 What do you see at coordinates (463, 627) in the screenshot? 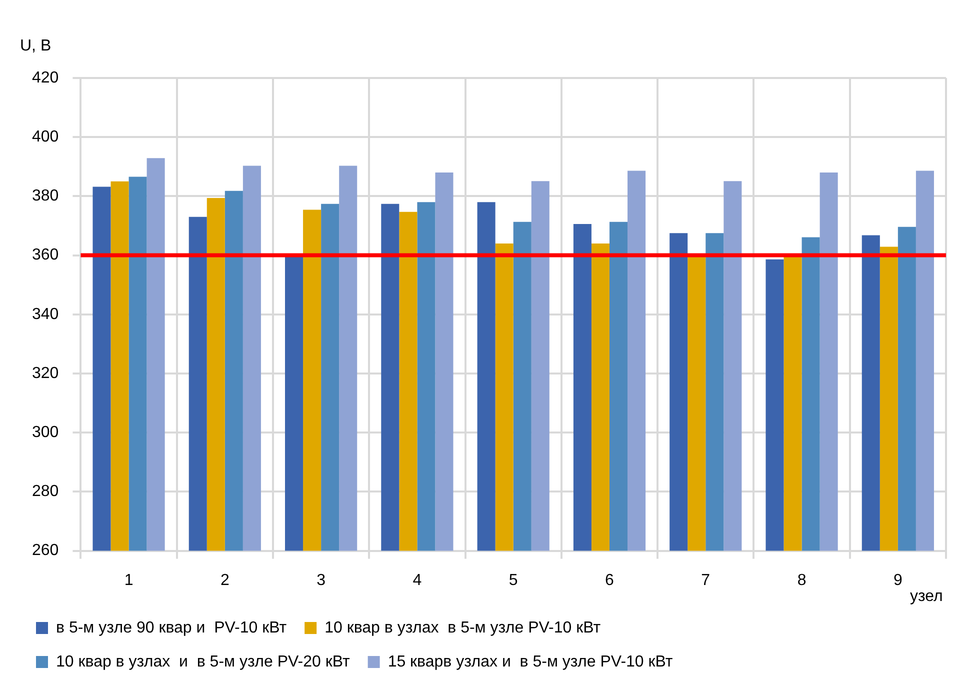
I see `legend-label: 10 квар в узлах в 5-м узле PV-10 кВт` at bounding box center [463, 627].